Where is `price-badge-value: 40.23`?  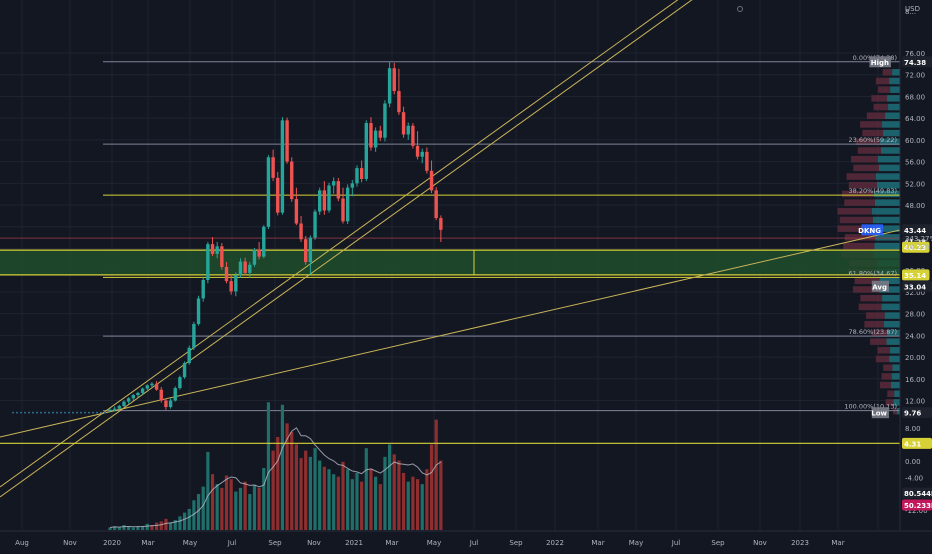
price-badge-value: 40.23 is located at coordinates (915, 248).